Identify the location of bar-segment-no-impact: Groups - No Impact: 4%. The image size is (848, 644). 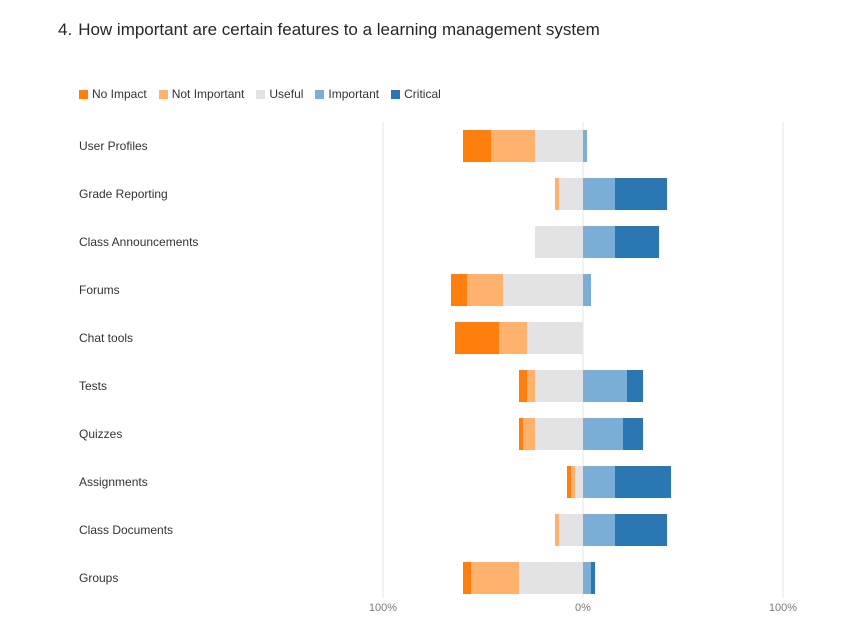
(467, 578).